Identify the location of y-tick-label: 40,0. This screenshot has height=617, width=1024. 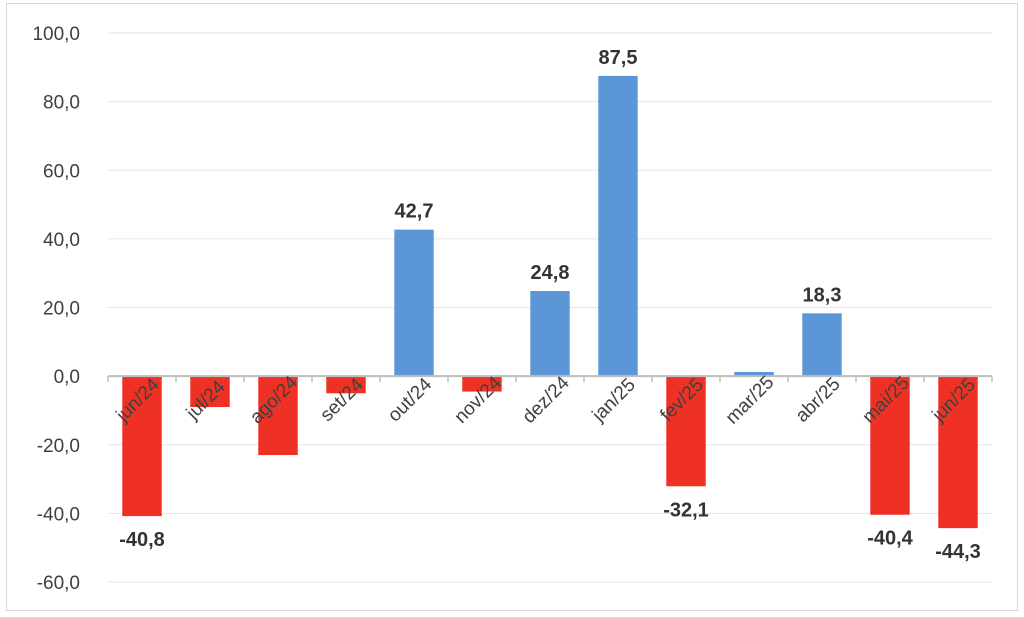
(61, 240).